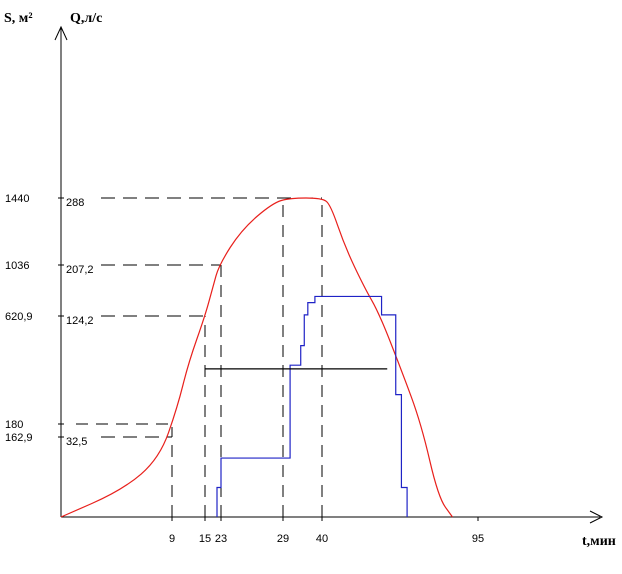  What do you see at coordinates (17, 199) in the screenshot?
I see `y-tick-label-area: 1440` at bounding box center [17, 199].